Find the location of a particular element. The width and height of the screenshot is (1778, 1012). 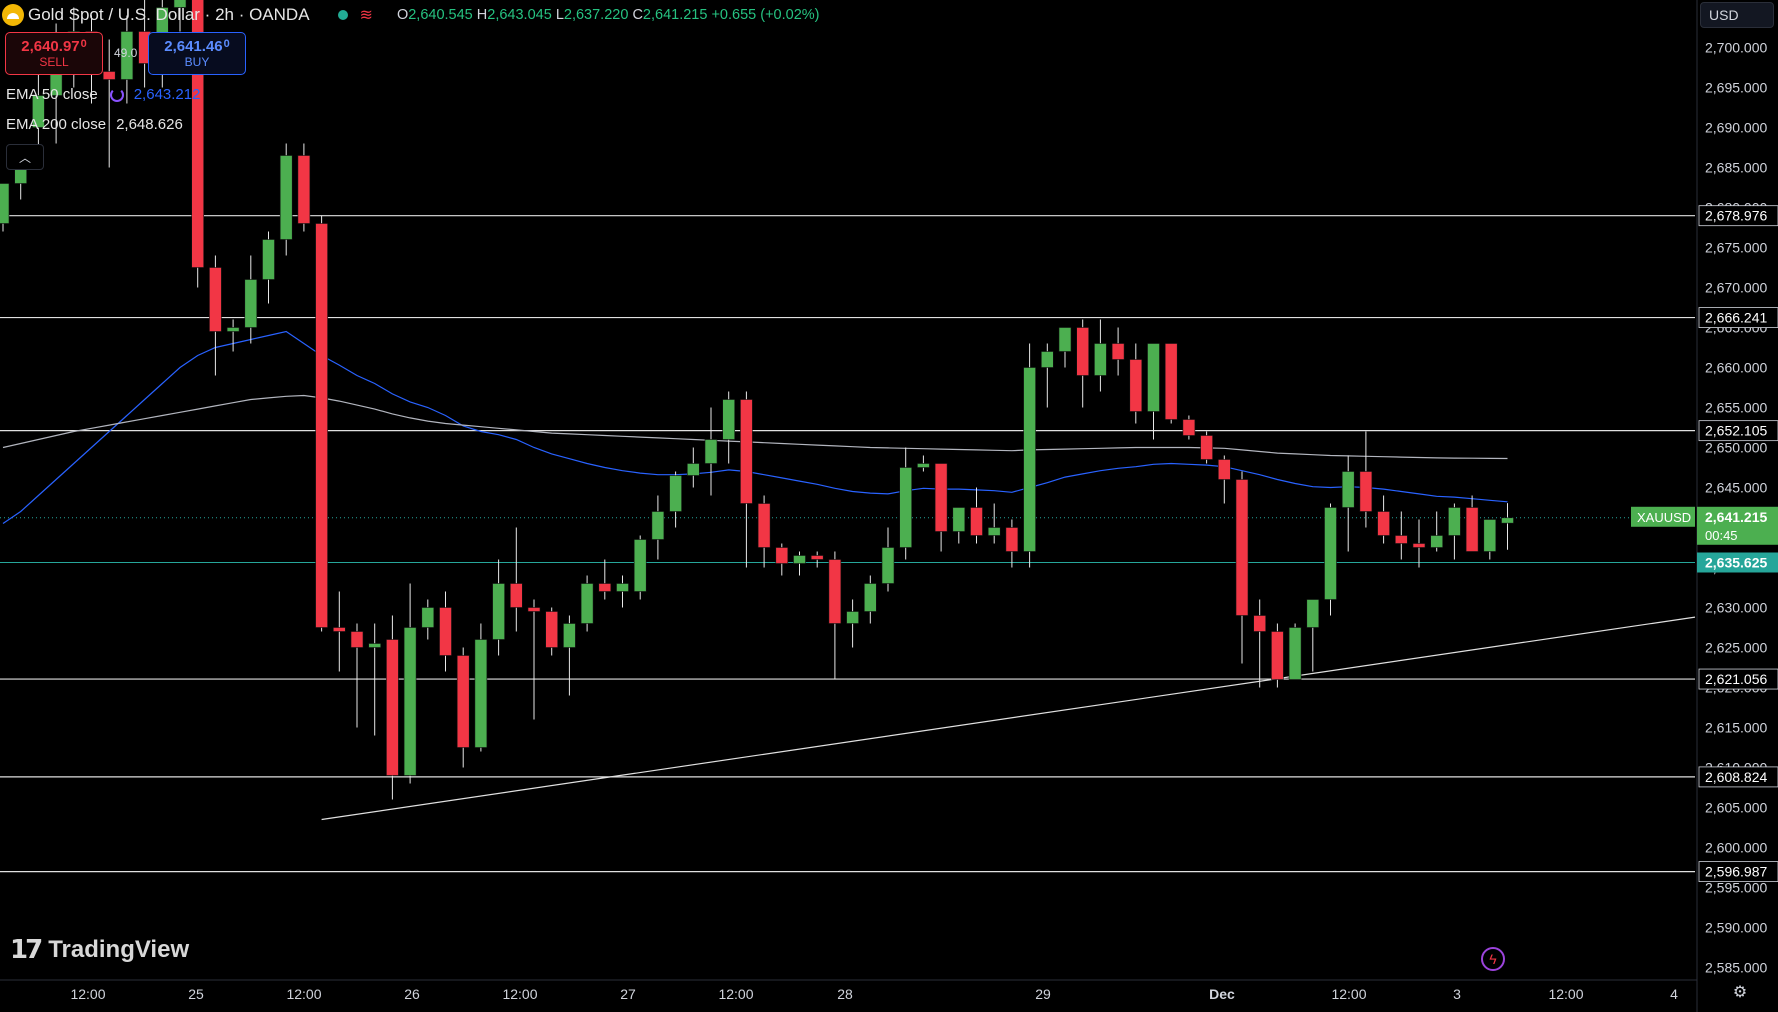

flash-icon: ϟ is located at coordinates (1493, 959).